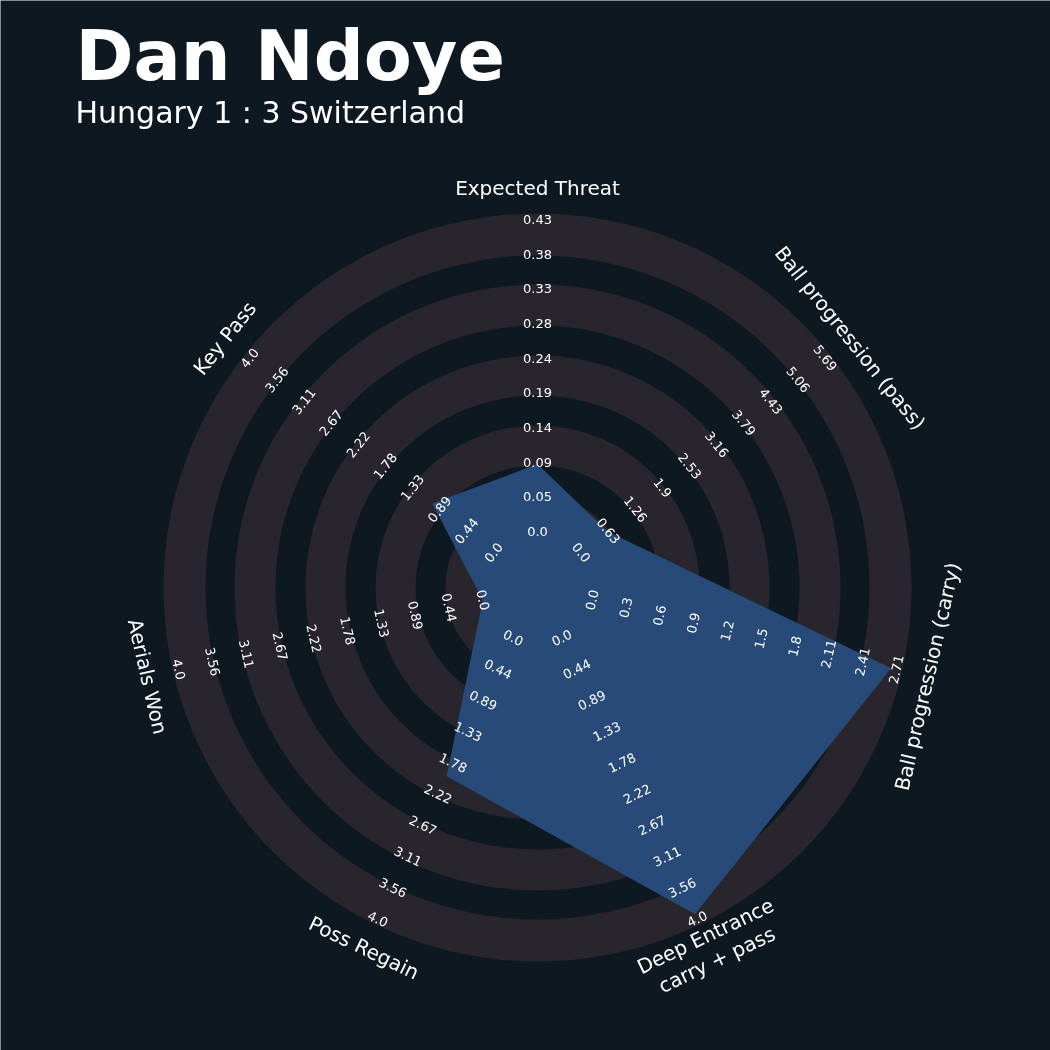  Describe the element at coordinates (795, 646) in the screenshot. I see `text: 1.8` at that location.